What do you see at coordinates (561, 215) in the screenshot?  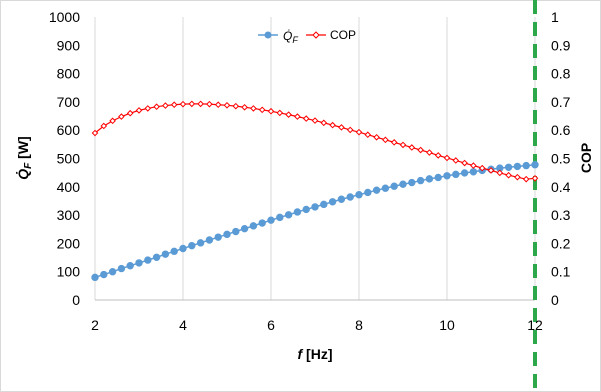 I see `y2-tick-label: 0.3` at bounding box center [561, 215].